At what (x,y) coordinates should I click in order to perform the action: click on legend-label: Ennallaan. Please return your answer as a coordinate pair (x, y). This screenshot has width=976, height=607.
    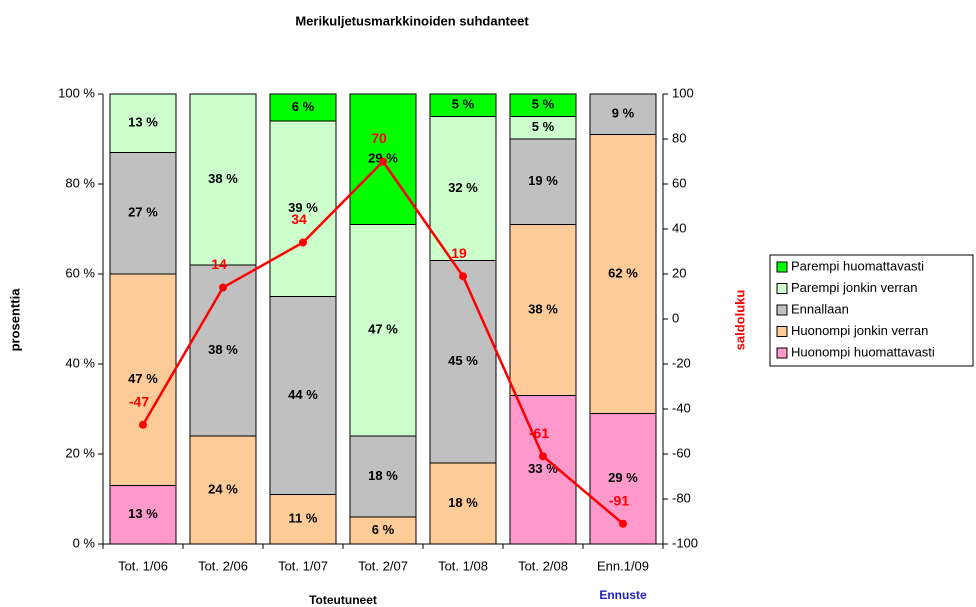
    Looking at the image, I should click on (820, 308).